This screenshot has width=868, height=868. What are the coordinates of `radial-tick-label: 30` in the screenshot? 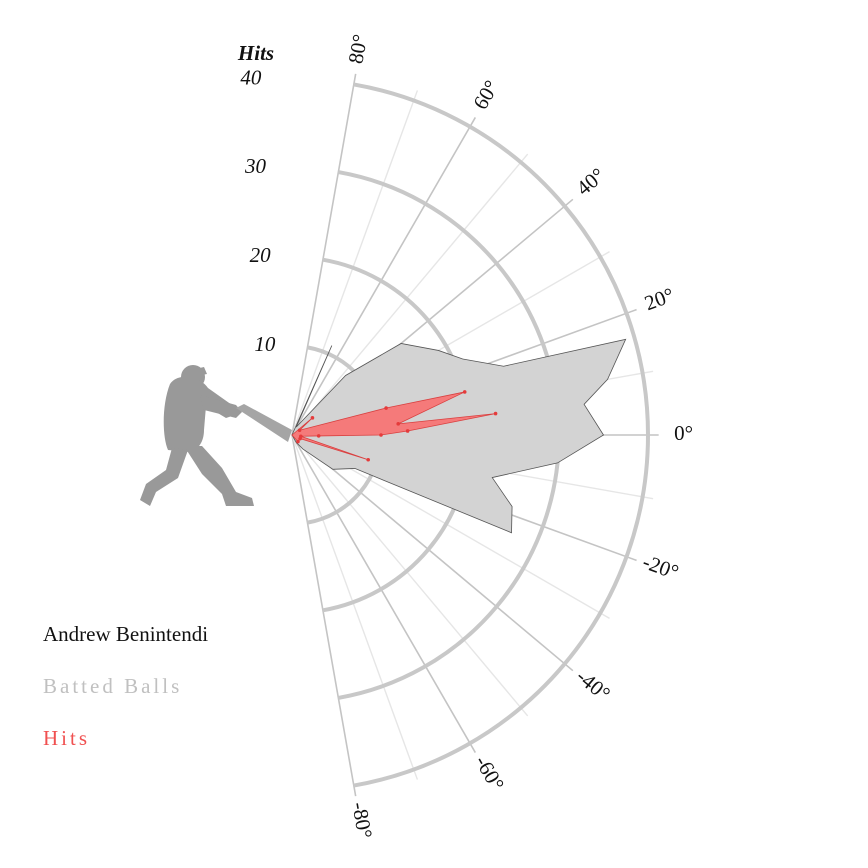 It's located at (255, 166).